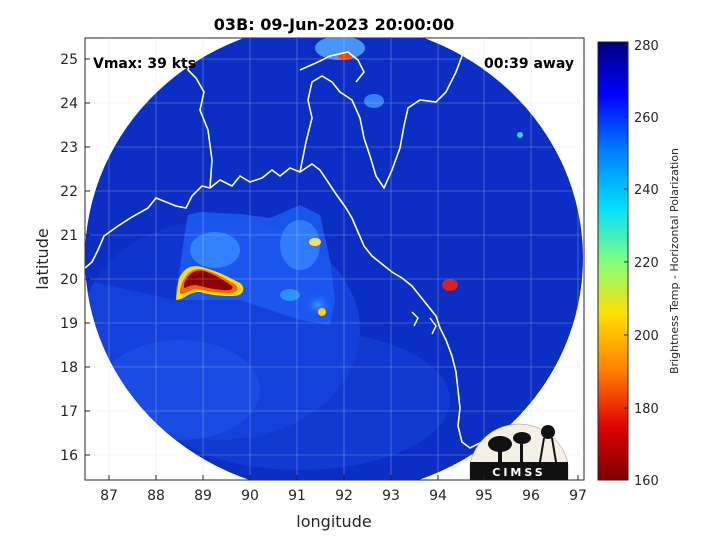  Describe the element at coordinates (646, 118) in the screenshot. I see `colorbar-tick: 260` at that location.